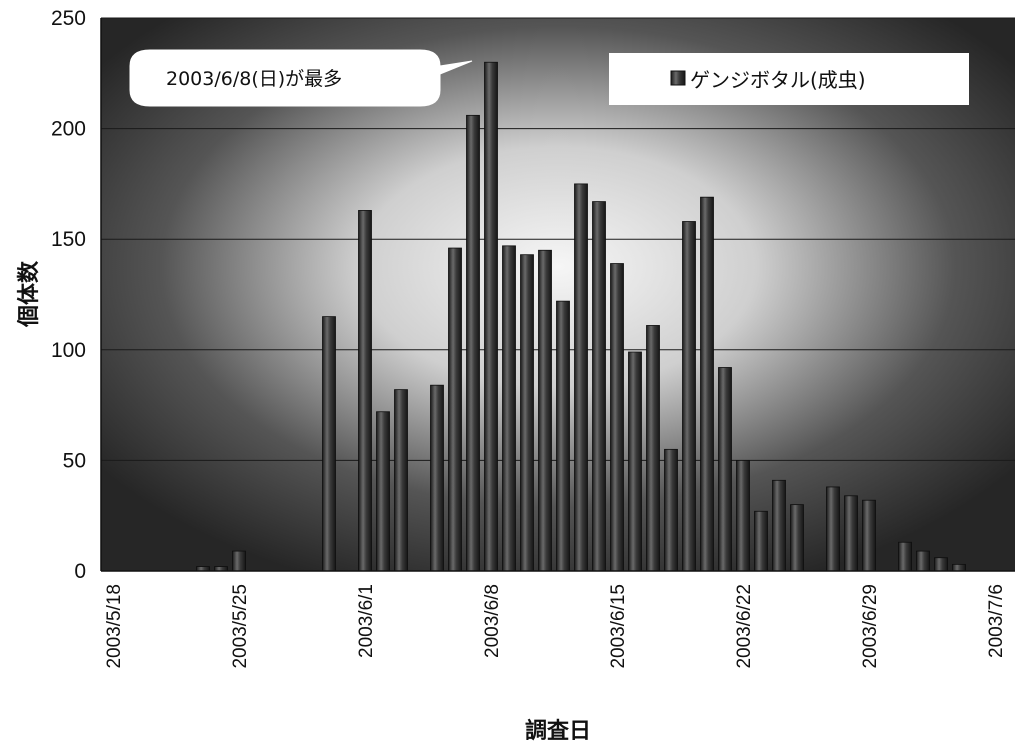 The width and height of the screenshot is (1015, 754). What do you see at coordinates (74, 460) in the screenshot?
I see `y-tick-label: 50` at bounding box center [74, 460].